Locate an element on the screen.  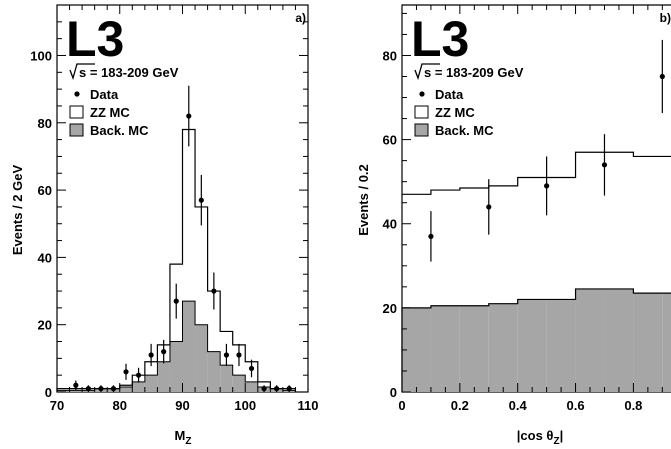
y-axis-title-a: Events / 2 GeV is located at coordinates (17, 210).